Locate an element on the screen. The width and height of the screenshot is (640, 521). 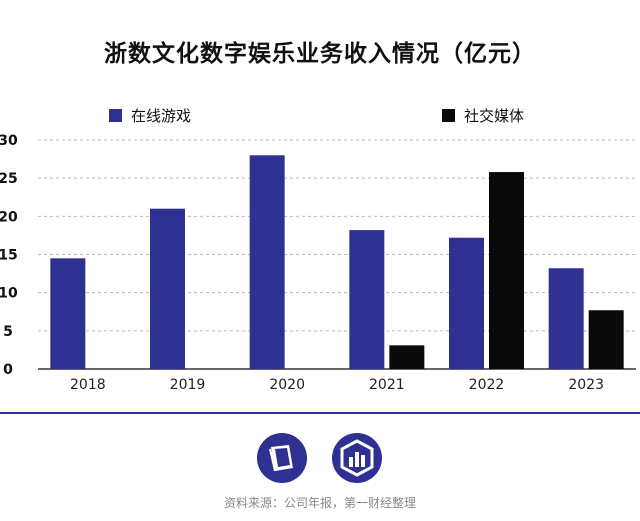
book-logo-icon is located at coordinates (282, 460).